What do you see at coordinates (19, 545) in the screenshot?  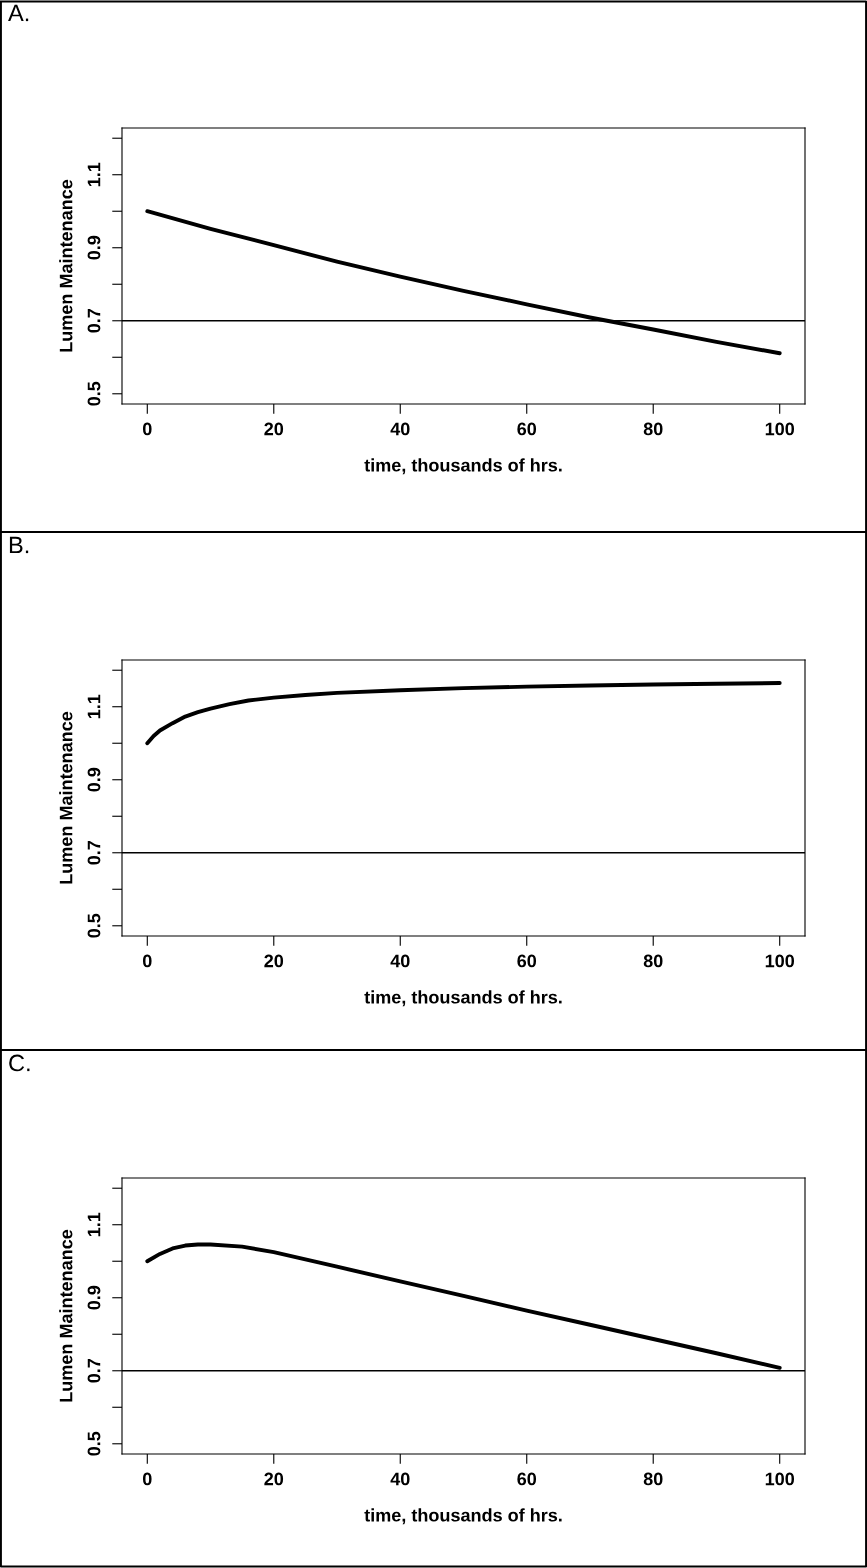 I see `chart-title: B.` at bounding box center [19, 545].